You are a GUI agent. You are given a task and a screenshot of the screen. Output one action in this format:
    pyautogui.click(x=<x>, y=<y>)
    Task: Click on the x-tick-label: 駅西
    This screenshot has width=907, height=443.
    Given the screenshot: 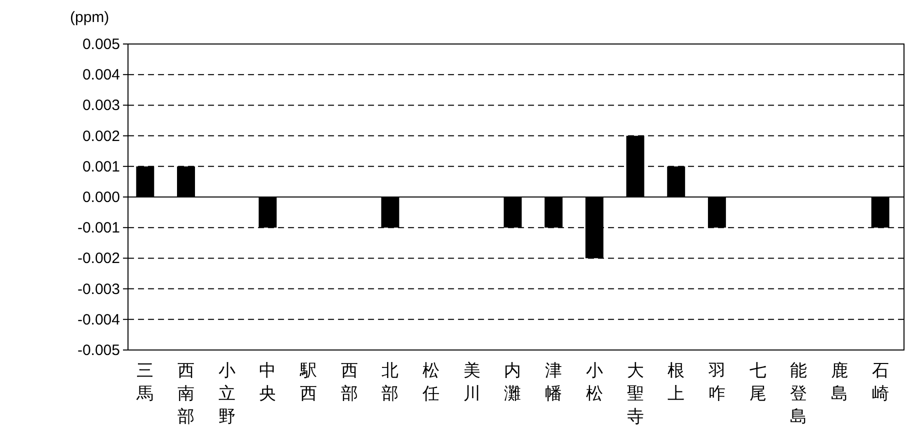 What is the action you would take?
    pyautogui.click(x=308, y=382)
    